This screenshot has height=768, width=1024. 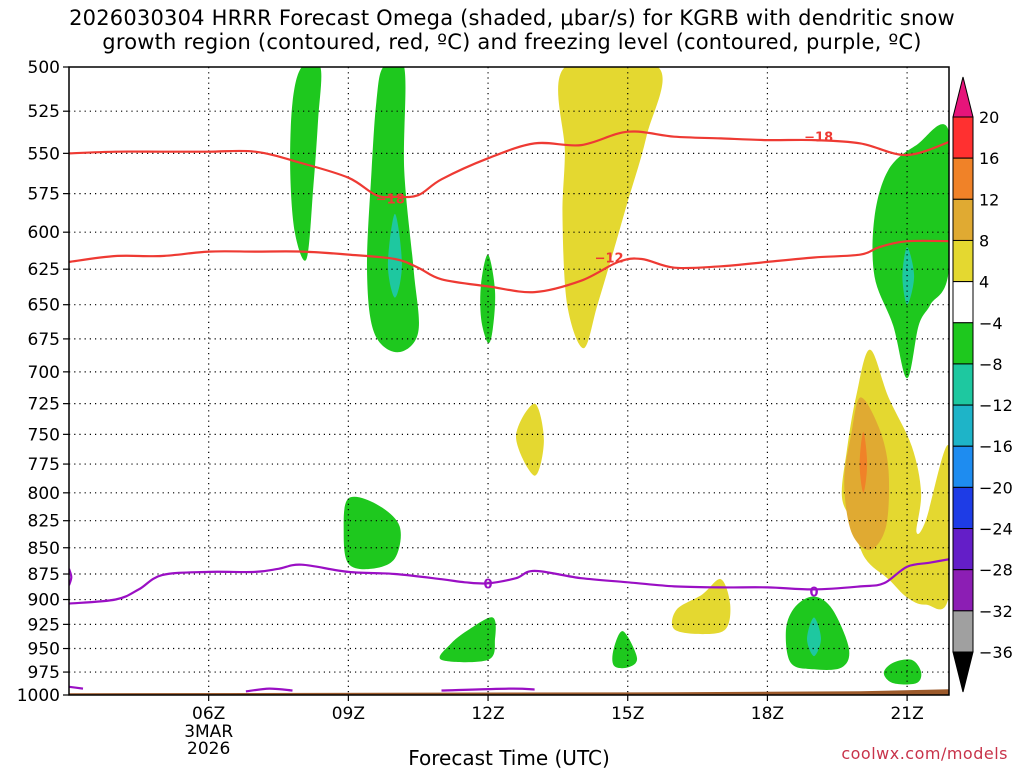 I want to click on y-tick-label-800: 800, so click(x=44, y=494).